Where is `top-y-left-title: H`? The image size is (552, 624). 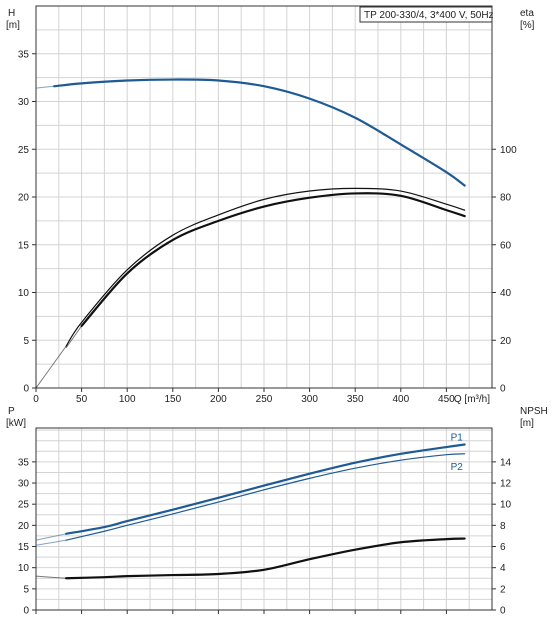 top-y-left-title: H is located at coordinates (11, 13).